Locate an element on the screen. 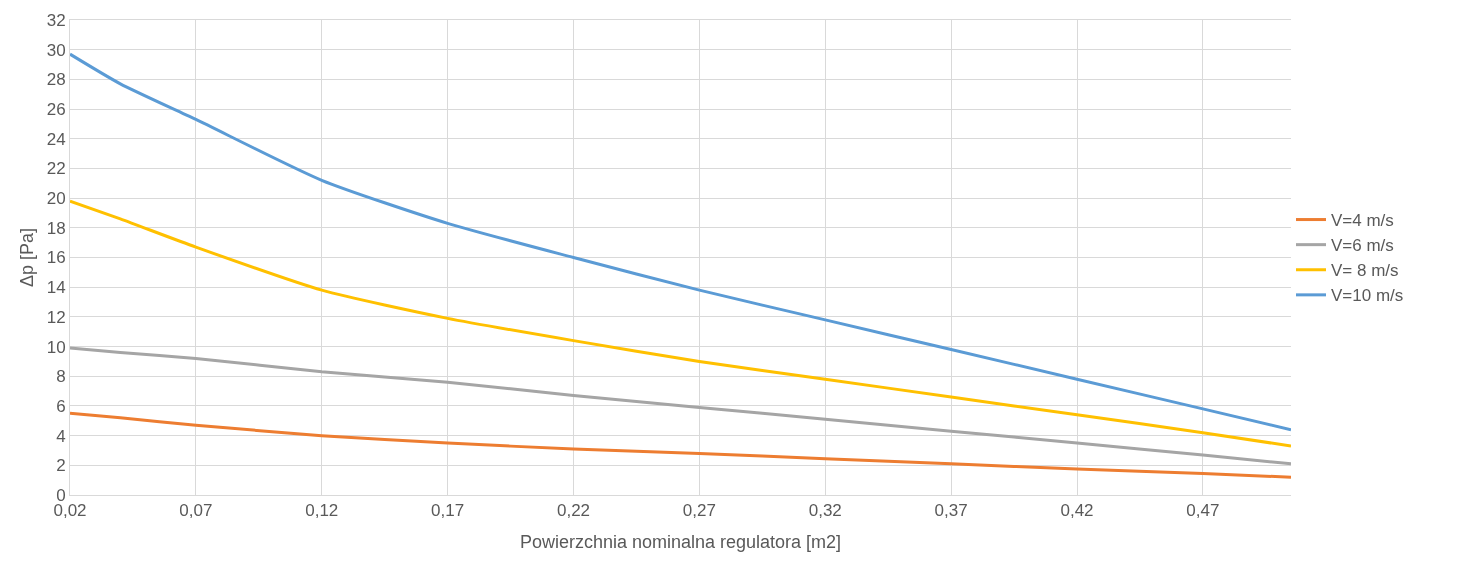  y-tick-label: 28 is located at coordinates (56, 80).